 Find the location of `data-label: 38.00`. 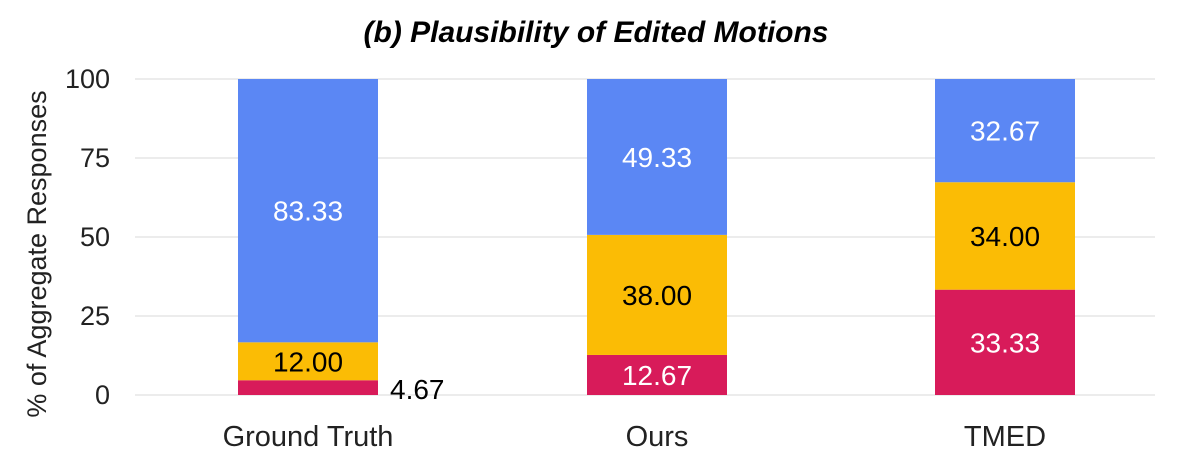

data-label: 38.00 is located at coordinates (657, 295).